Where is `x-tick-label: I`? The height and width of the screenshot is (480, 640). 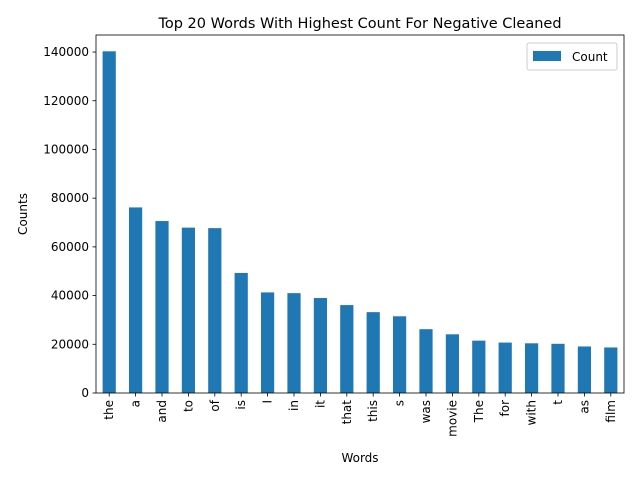 x-tick-label: I is located at coordinates (268, 402).